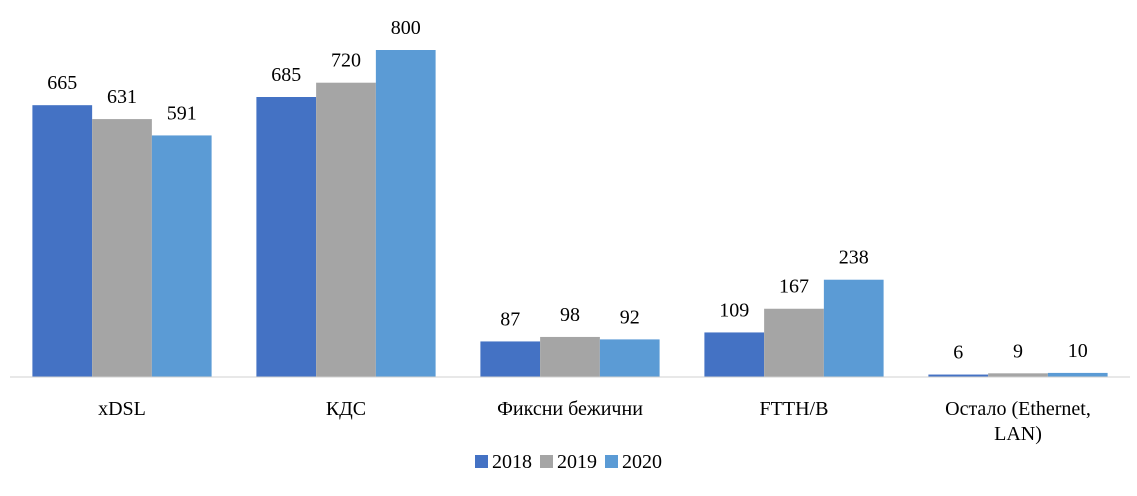 The width and height of the screenshot is (1137, 496). Describe the element at coordinates (122, 97) in the screenshot. I see `data-label: 631` at that location.